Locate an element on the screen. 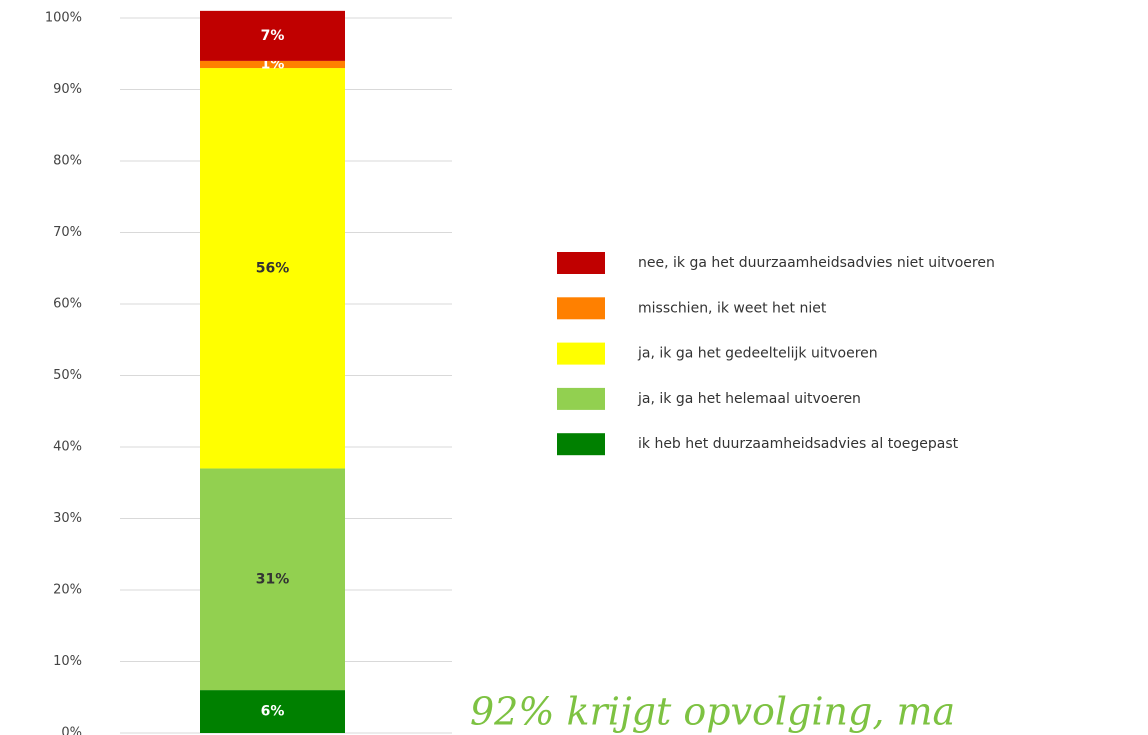 This screenshot has width=1148, height=735. y-tick-label: 60% is located at coordinates (67, 304).